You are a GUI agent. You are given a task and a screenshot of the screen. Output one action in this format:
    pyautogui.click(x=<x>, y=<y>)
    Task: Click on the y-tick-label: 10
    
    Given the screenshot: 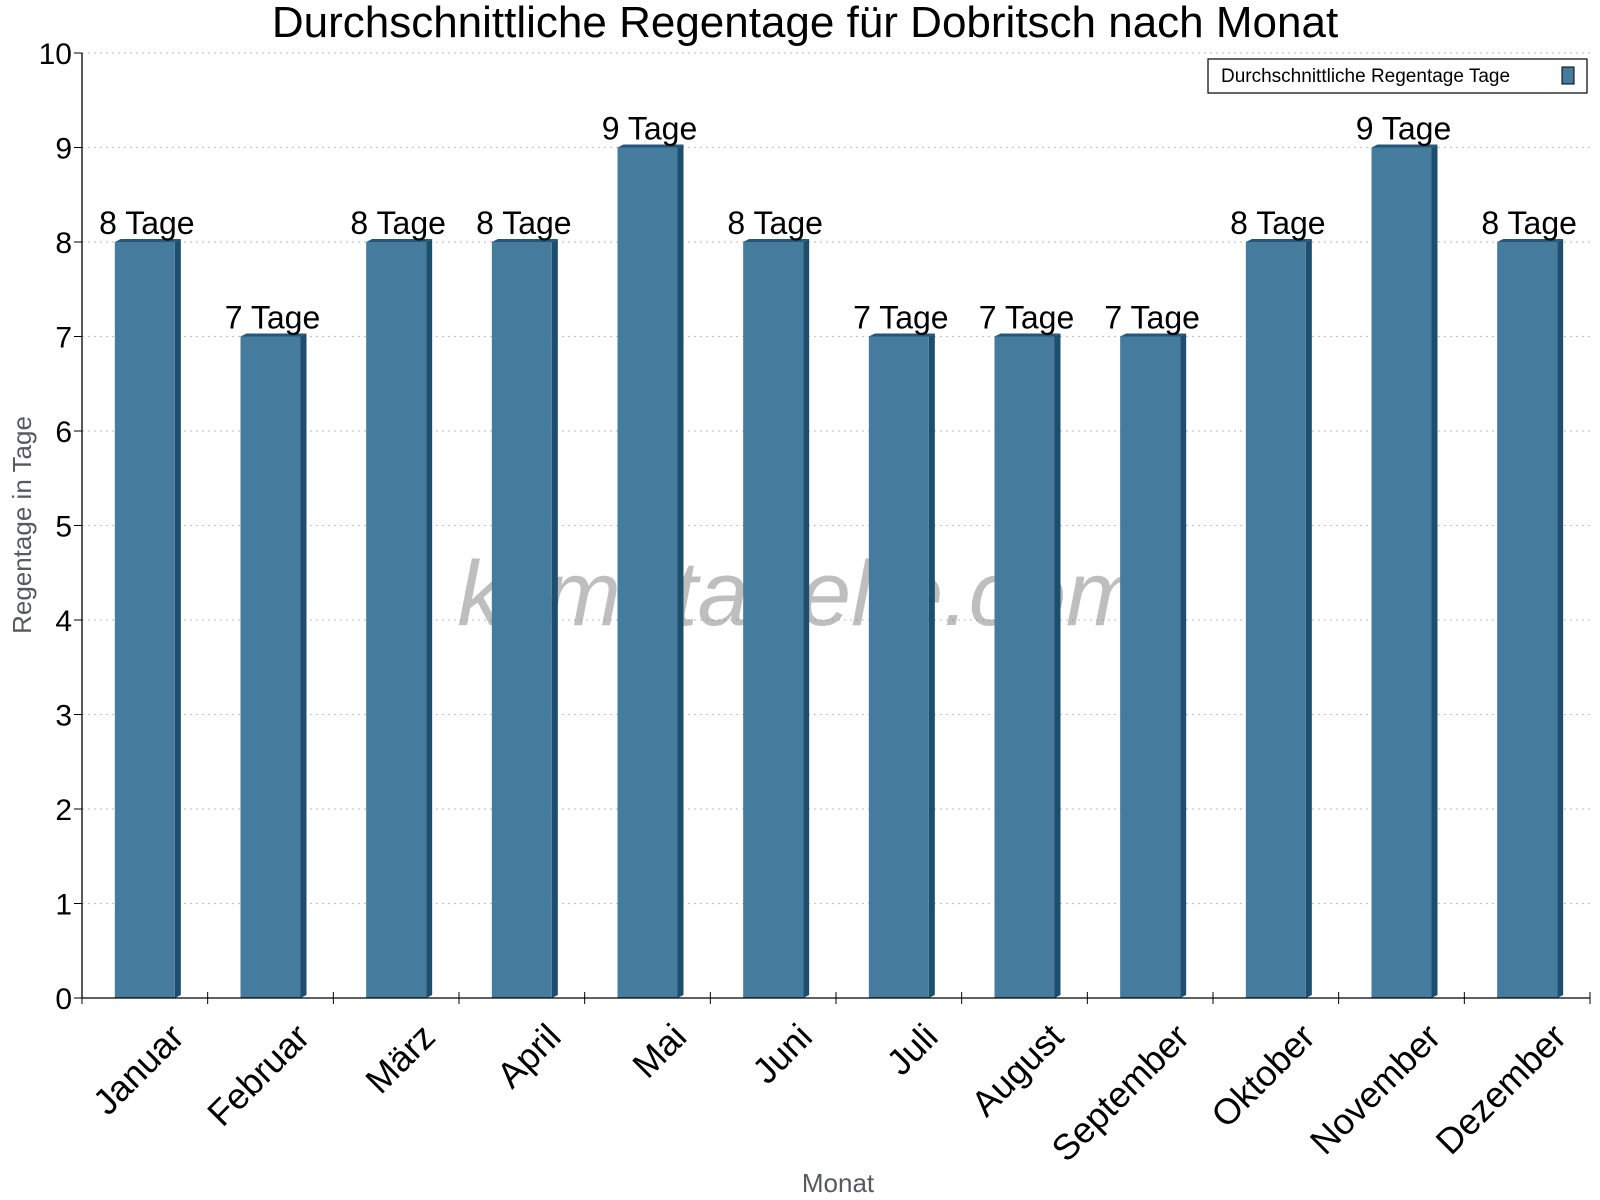 What is the action you would take?
    pyautogui.click(x=55, y=54)
    